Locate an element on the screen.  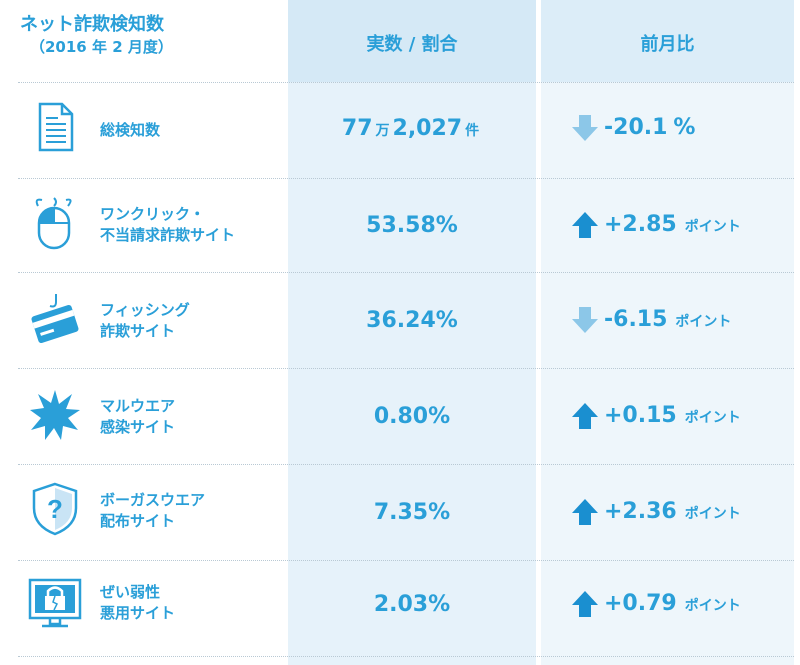
row-change: -6.15 ポイント is located at coordinates (682, 320).